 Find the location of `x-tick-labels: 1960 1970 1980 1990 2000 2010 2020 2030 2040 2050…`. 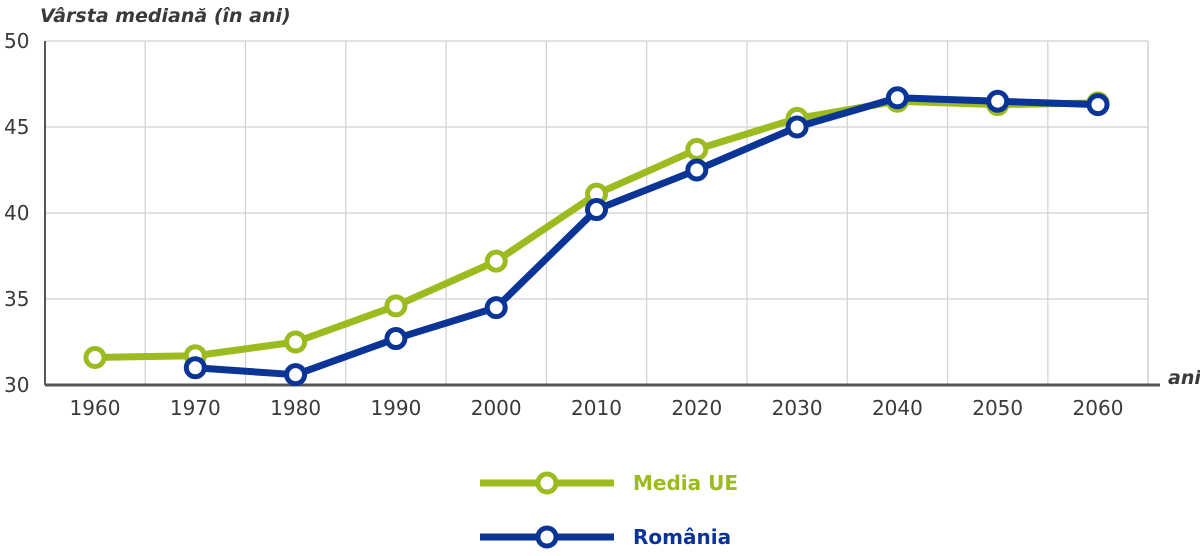

x-tick-labels: 1960 1970 1980 1990 2000 2010 2020 2030 2040 2050… is located at coordinates (597, 408).